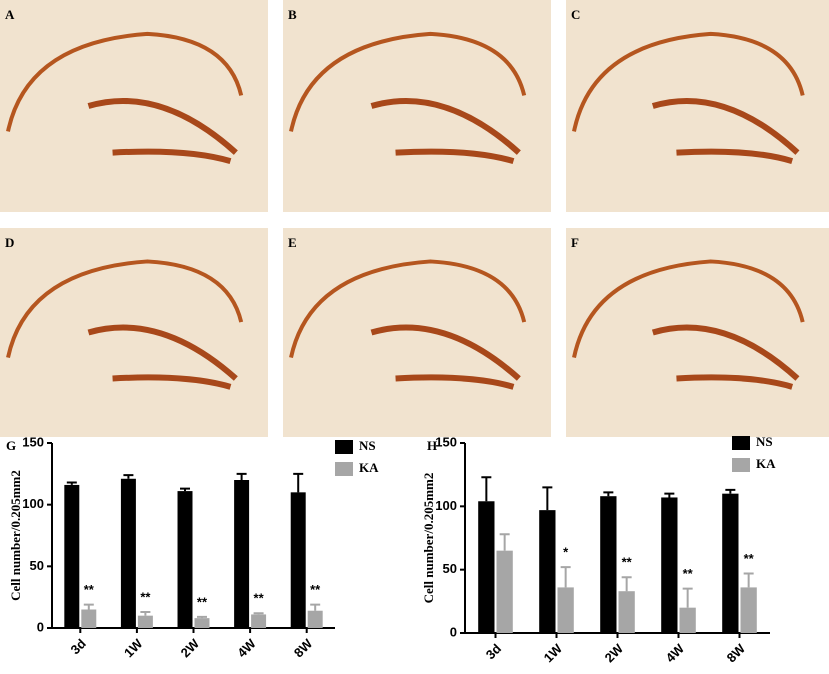  What do you see at coordinates (450, 568) in the screenshot?
I see `y-tick-label: 50` at bounding box center [450, 568].